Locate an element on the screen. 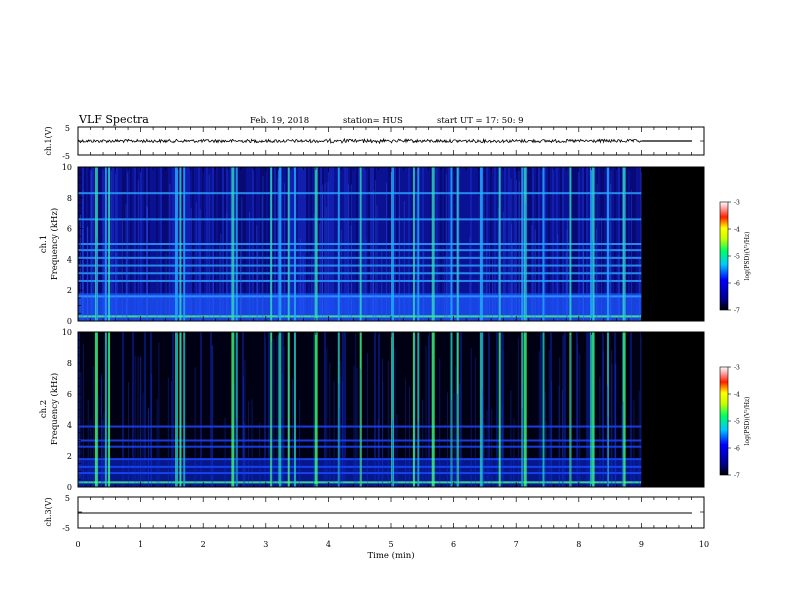  ch2-spec-ylabel-frequency: Frequency (kHz) is located at coordinates (54, 409).